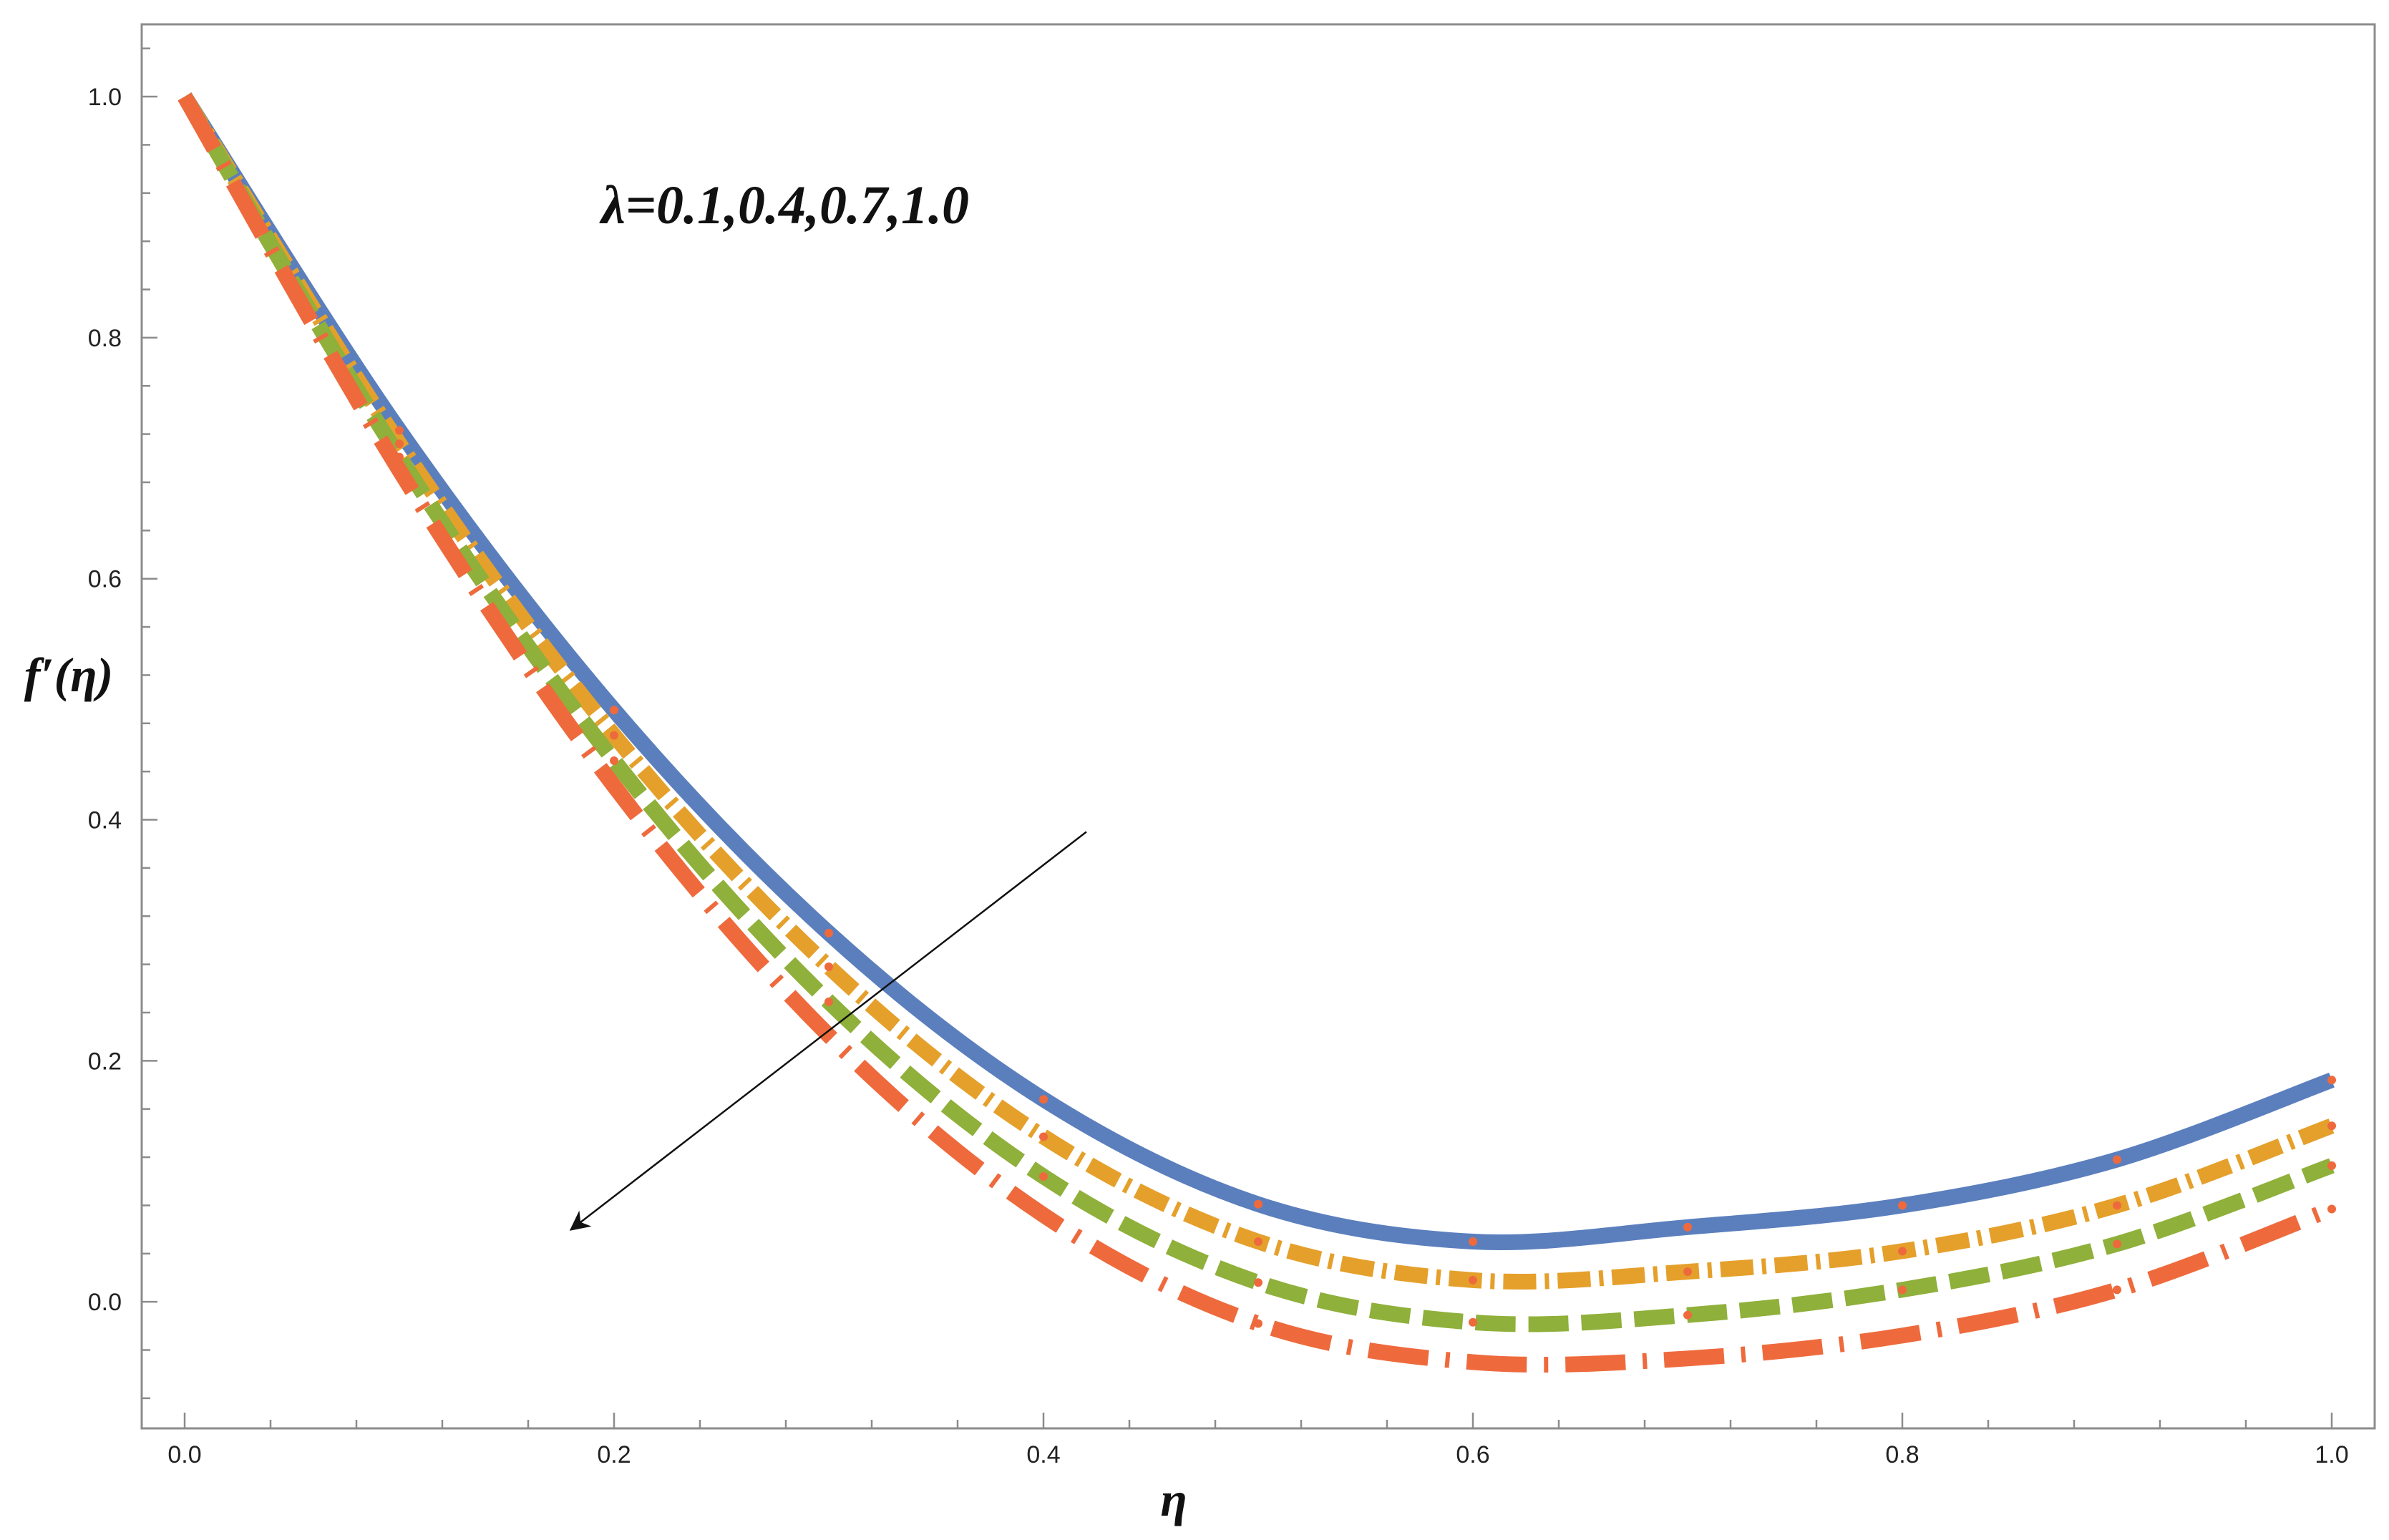 The height and width of the screenshot is (1540, 2389). What do you see at coordinates (184, 1454) in the screenshot?
I see `x-tick-label: 0.0` at bounding box center [184, 1454].